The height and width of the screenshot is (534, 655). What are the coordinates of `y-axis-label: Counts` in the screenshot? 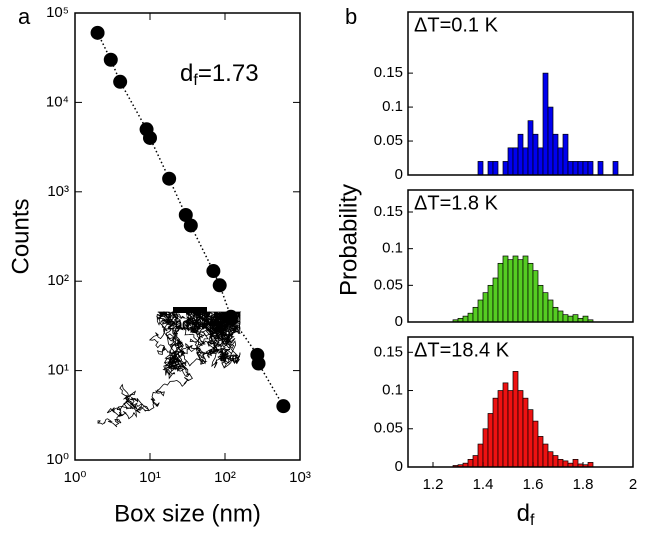 It's located at (20, 236).